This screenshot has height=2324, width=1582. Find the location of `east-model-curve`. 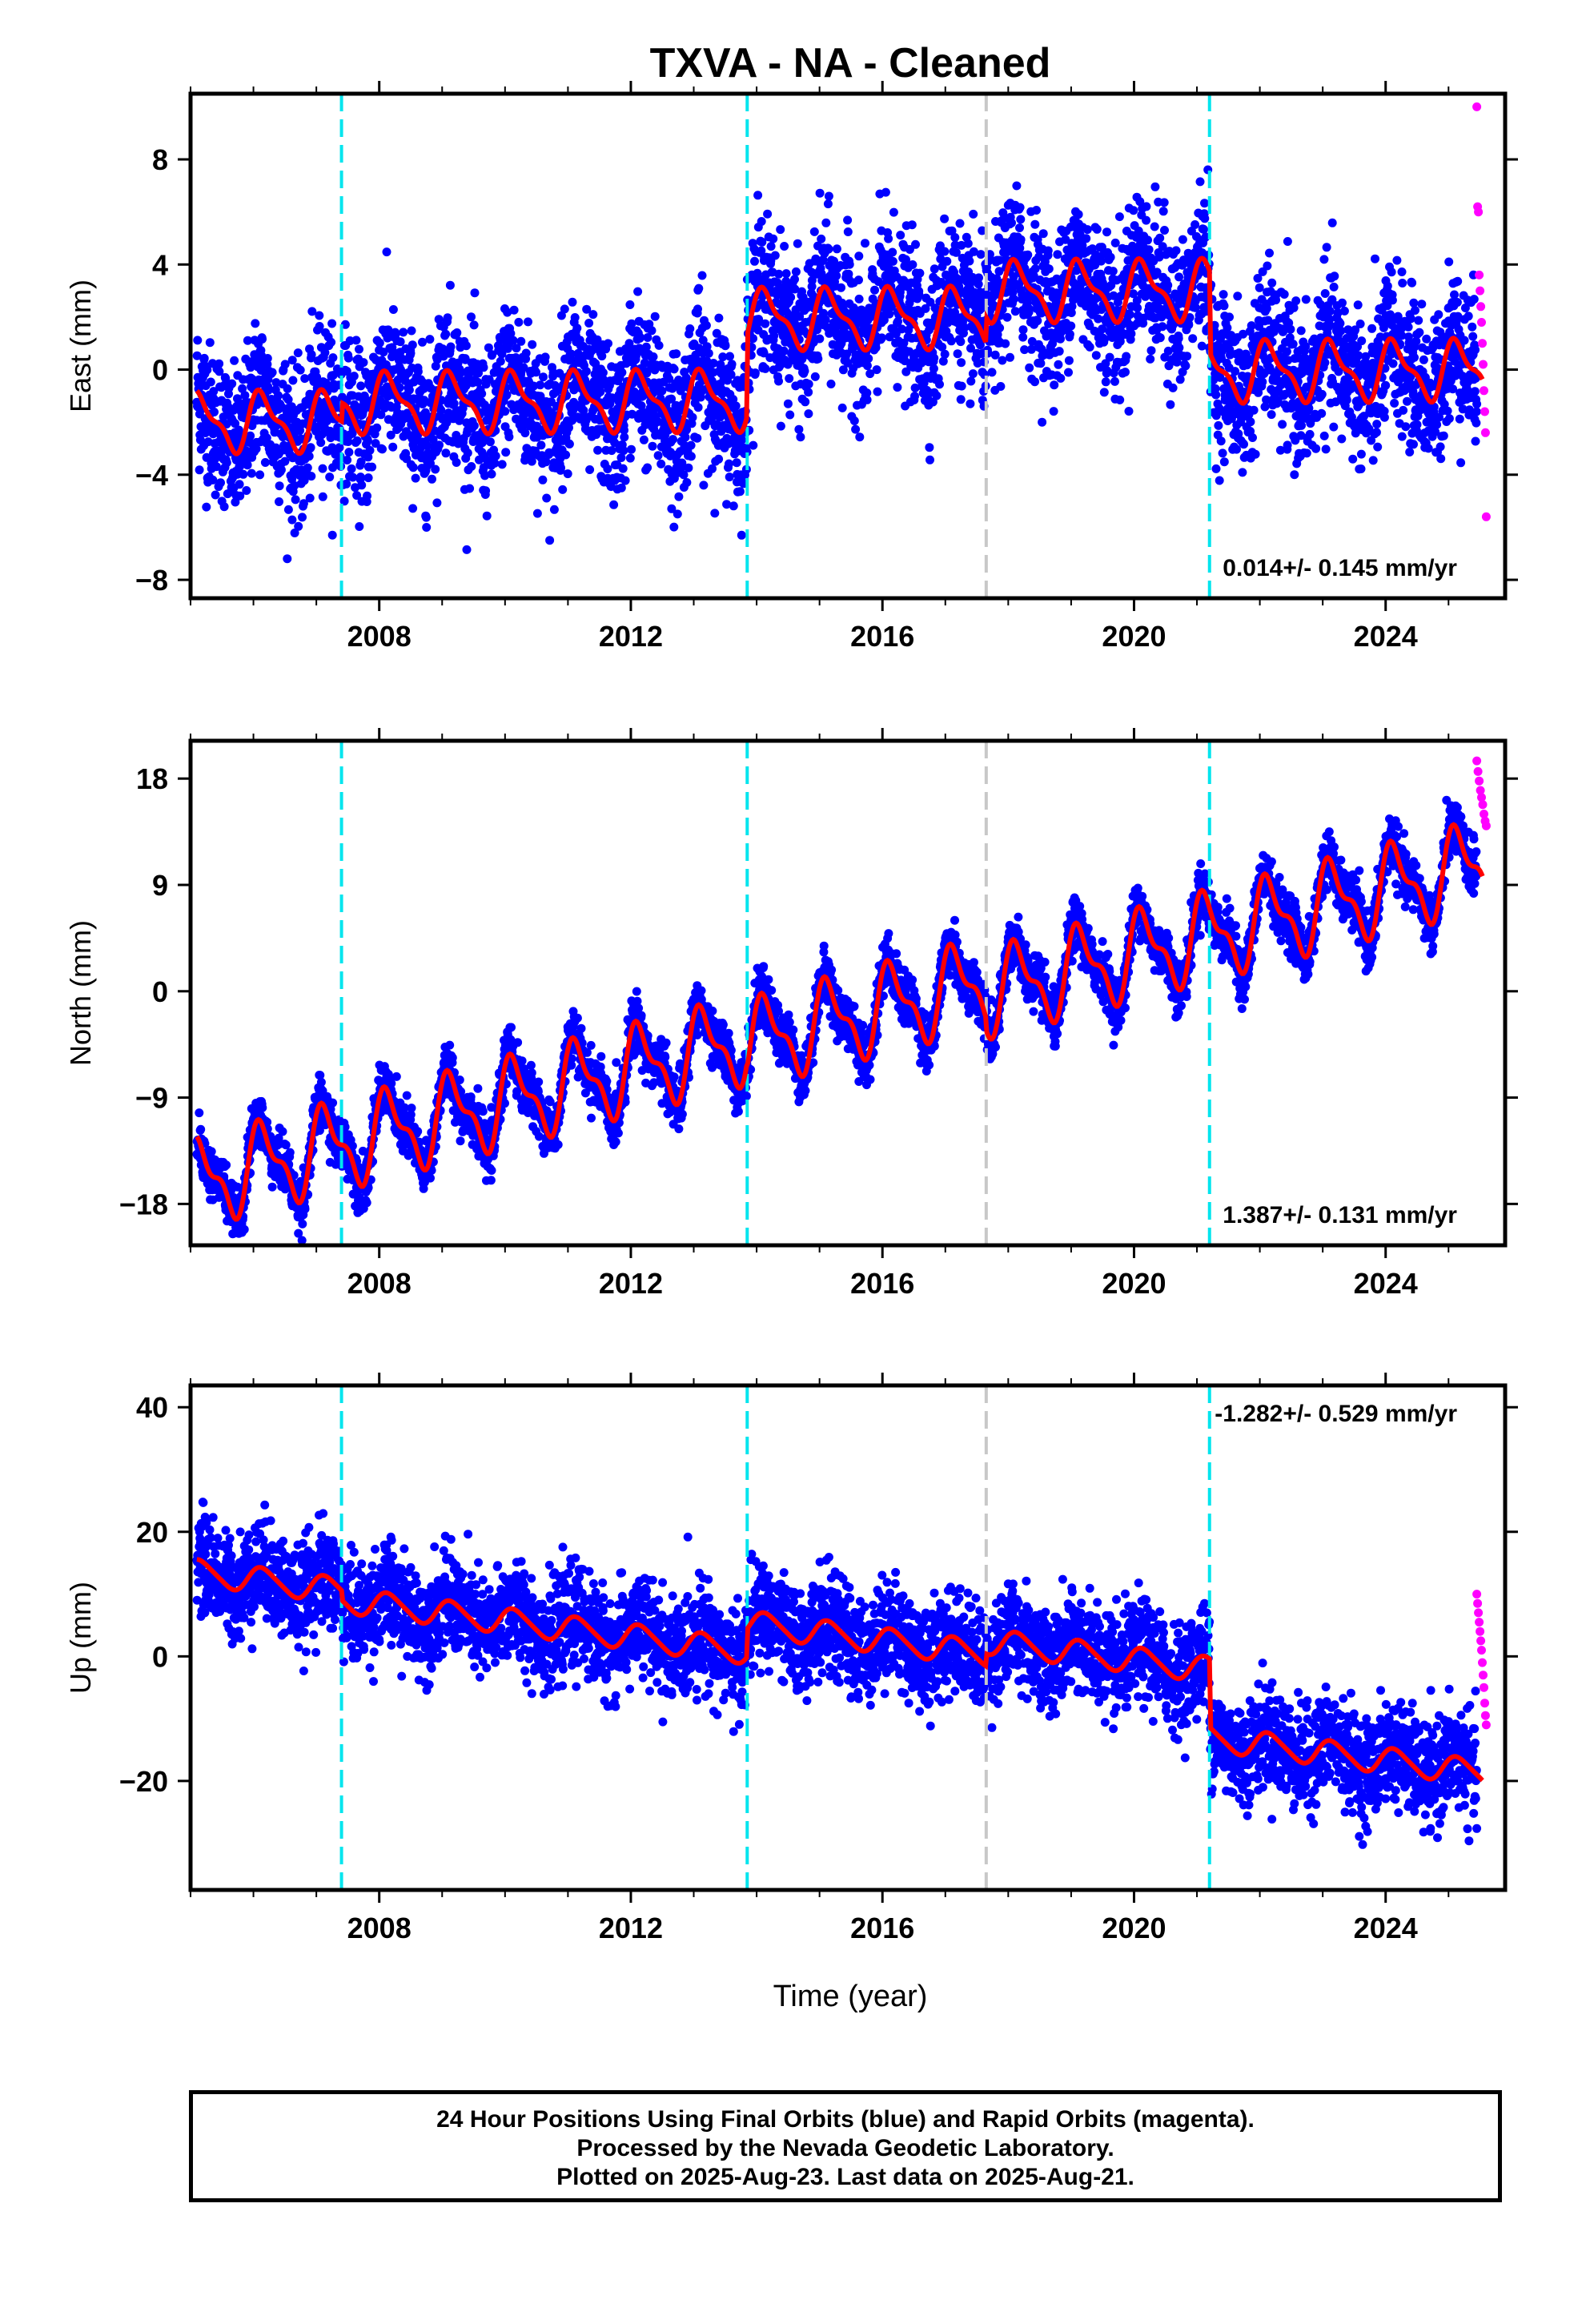

east-model-curve is located at coordinates (840, 356).